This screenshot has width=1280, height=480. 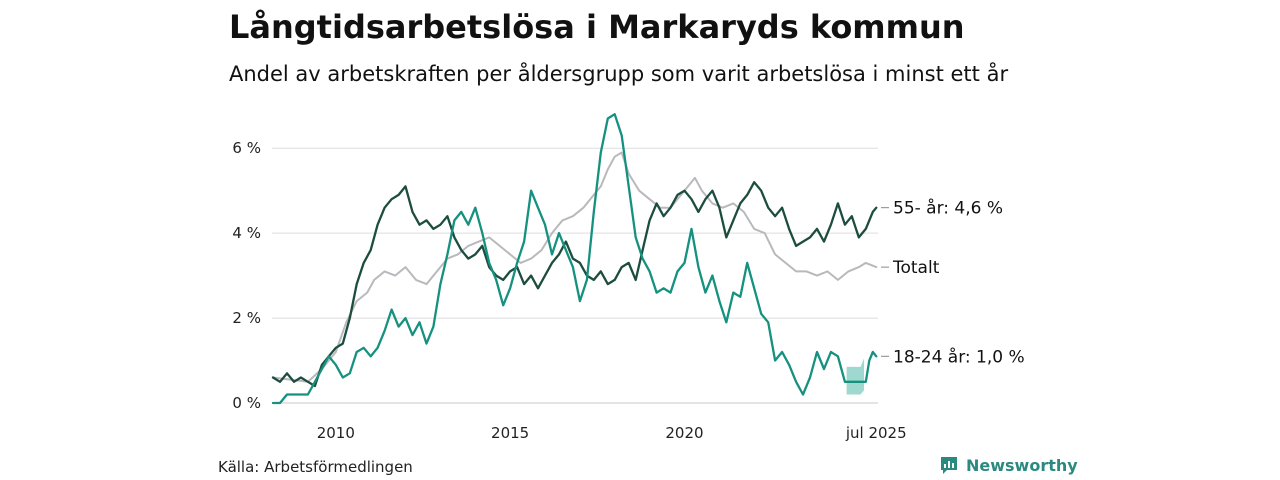 What do you see at coordinates (246, 403) in the screenshot?
I see `y-tick-label-0: 0 %` at bounding box center [246, 403].